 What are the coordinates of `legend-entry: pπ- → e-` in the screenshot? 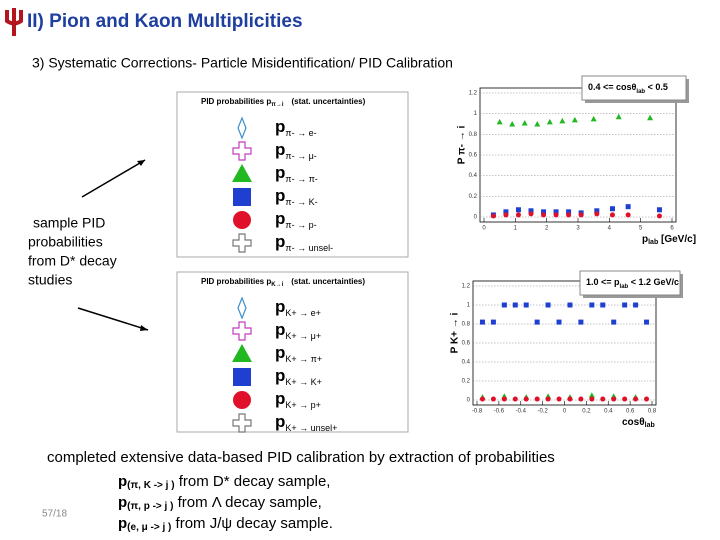 It's located at (296, 127).